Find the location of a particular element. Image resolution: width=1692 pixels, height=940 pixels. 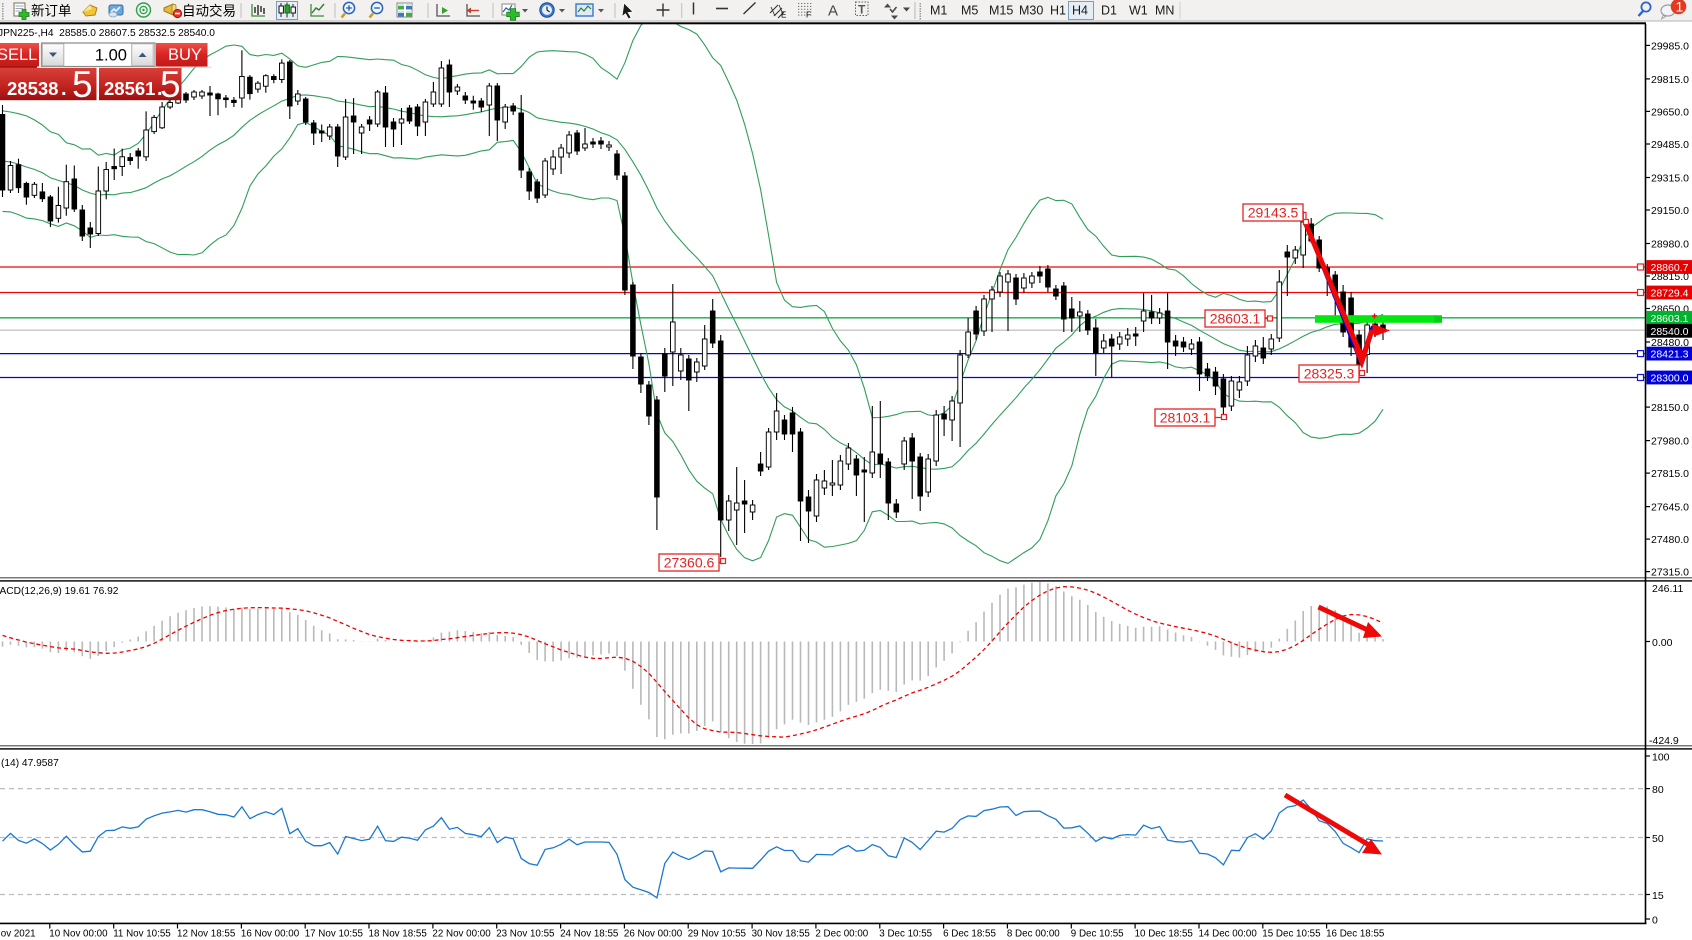

svg-text: 246.11 is located at coordinates (1667, 589).